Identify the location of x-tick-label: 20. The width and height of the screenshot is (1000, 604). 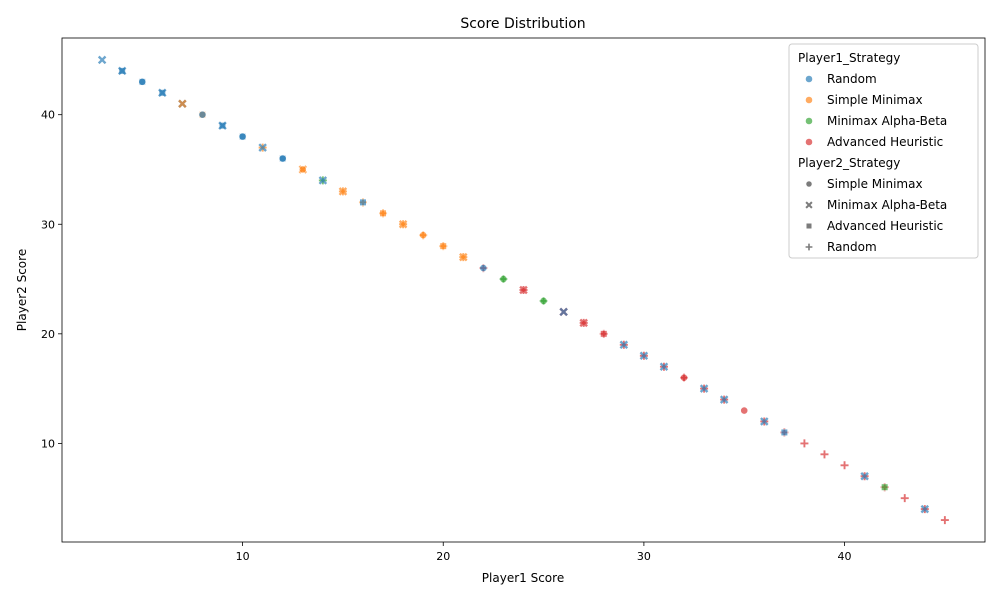
(443, 556).